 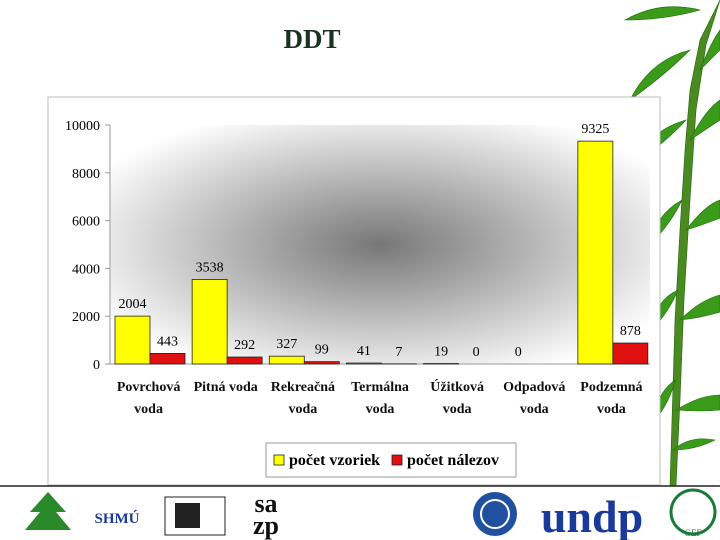 What do you see at coordinates (595, 129) in the screenshot?
I see `data-label: 9325` at bounding box center [595, 129].